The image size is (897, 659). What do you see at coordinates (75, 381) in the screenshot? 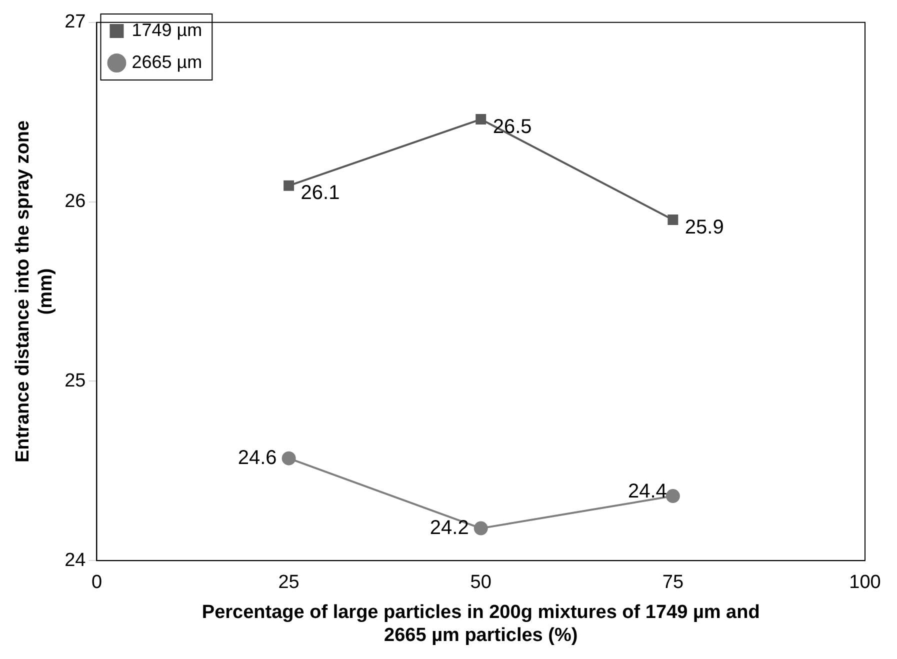
I see `y-tick-label: 25` at bounding box center [75, 381].